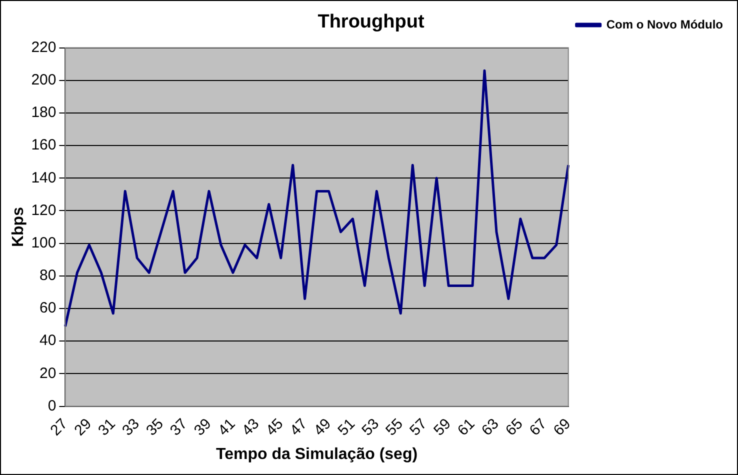 Image resolution: width=738 pixels, height=475 pixels. Describe the element at coordinates (418, 427) in the screenshot. I see `x-tick-label: 57` at that location.